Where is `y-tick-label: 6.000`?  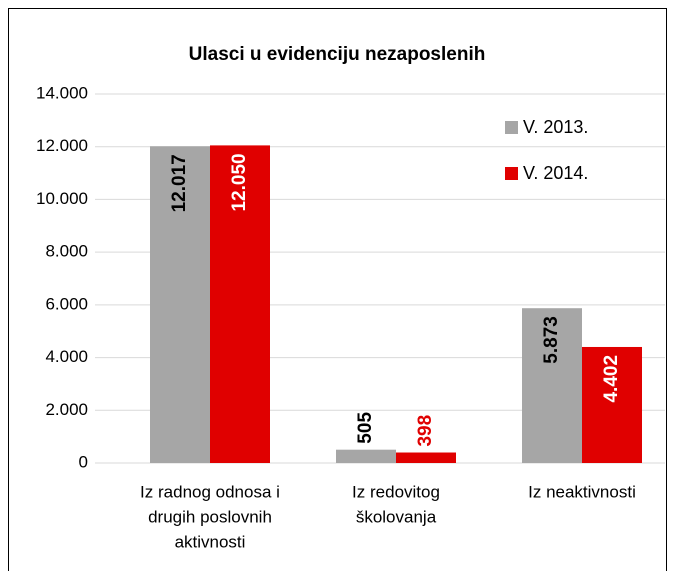
y-tick-label: 6.000 is located at coordinates (66, 303).